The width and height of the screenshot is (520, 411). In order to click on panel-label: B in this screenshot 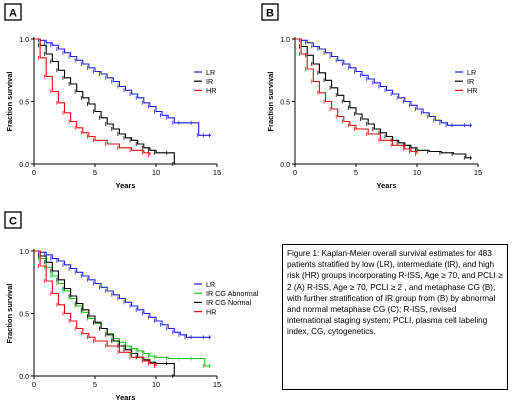, I will do `click(270, 14)`.